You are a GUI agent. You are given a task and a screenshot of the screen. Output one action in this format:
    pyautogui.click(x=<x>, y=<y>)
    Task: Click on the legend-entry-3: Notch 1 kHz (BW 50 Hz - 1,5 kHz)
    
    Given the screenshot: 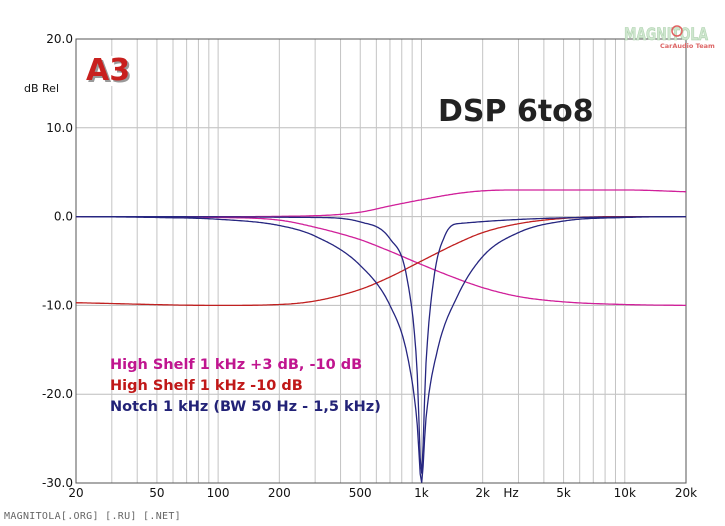 What is the action you would take?
    pyautogui.click(x=245, y=407)
    